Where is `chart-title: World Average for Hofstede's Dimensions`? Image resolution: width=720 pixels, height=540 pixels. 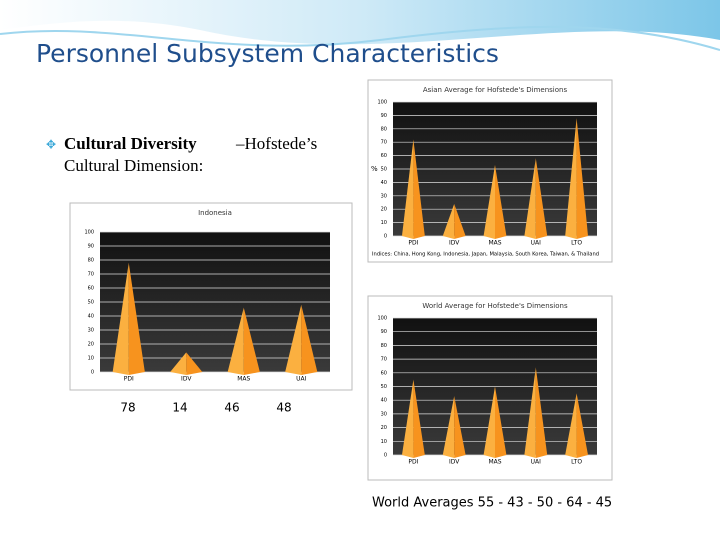 chart-title: World Average for Hofstede's Dimensions is located at coordinates (495, 306).